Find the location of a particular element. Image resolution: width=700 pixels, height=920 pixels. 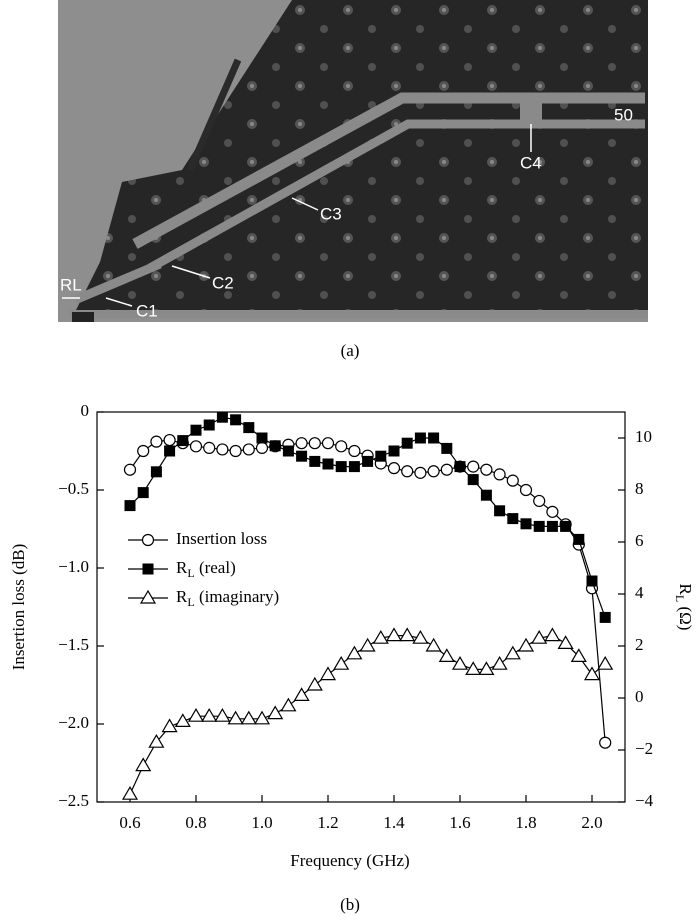

y-tick-label: −1.5 is located at coordinates (73, 644).